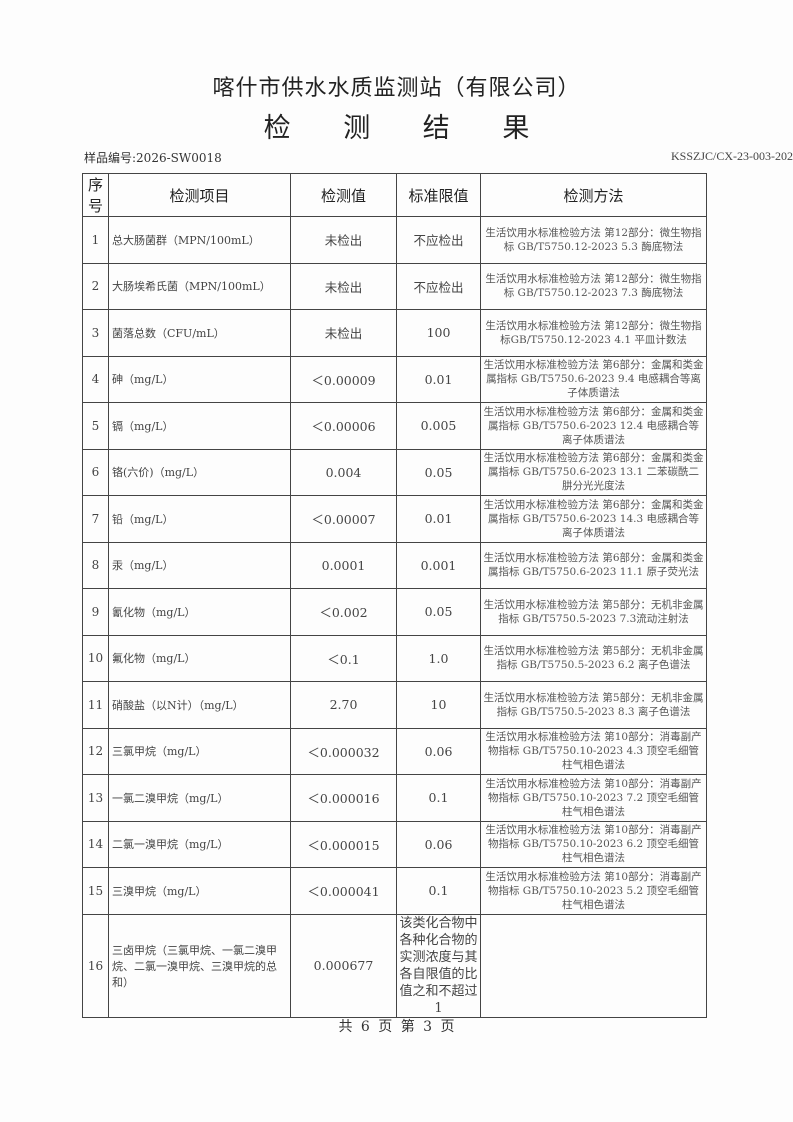 The height and width of the screenshot is (1122, 793). I want to click on row-seq: 5, so click(95, 426).